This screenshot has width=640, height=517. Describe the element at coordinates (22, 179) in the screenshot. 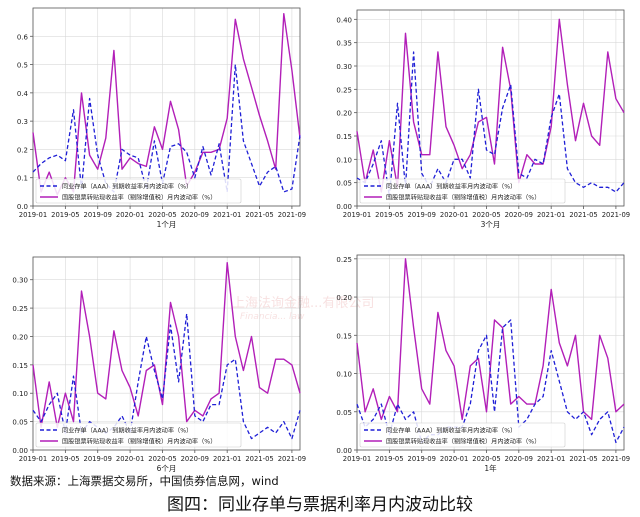

I see `y-tick-label: 0.1` at that location.